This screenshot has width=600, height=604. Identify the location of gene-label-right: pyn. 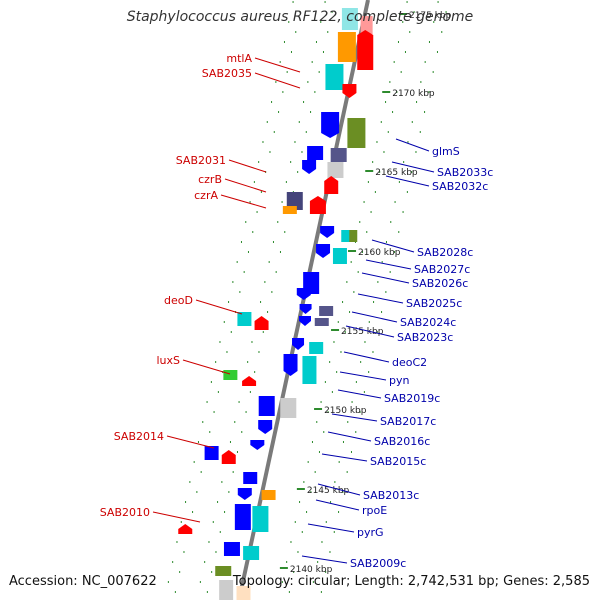
(399, 380).